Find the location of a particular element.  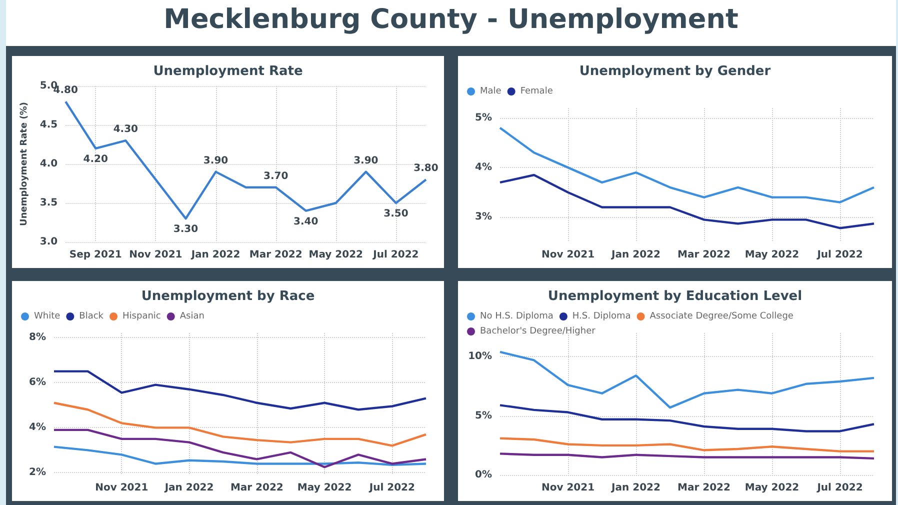

data-label: 3.70 is located at coordinates (275, 176).